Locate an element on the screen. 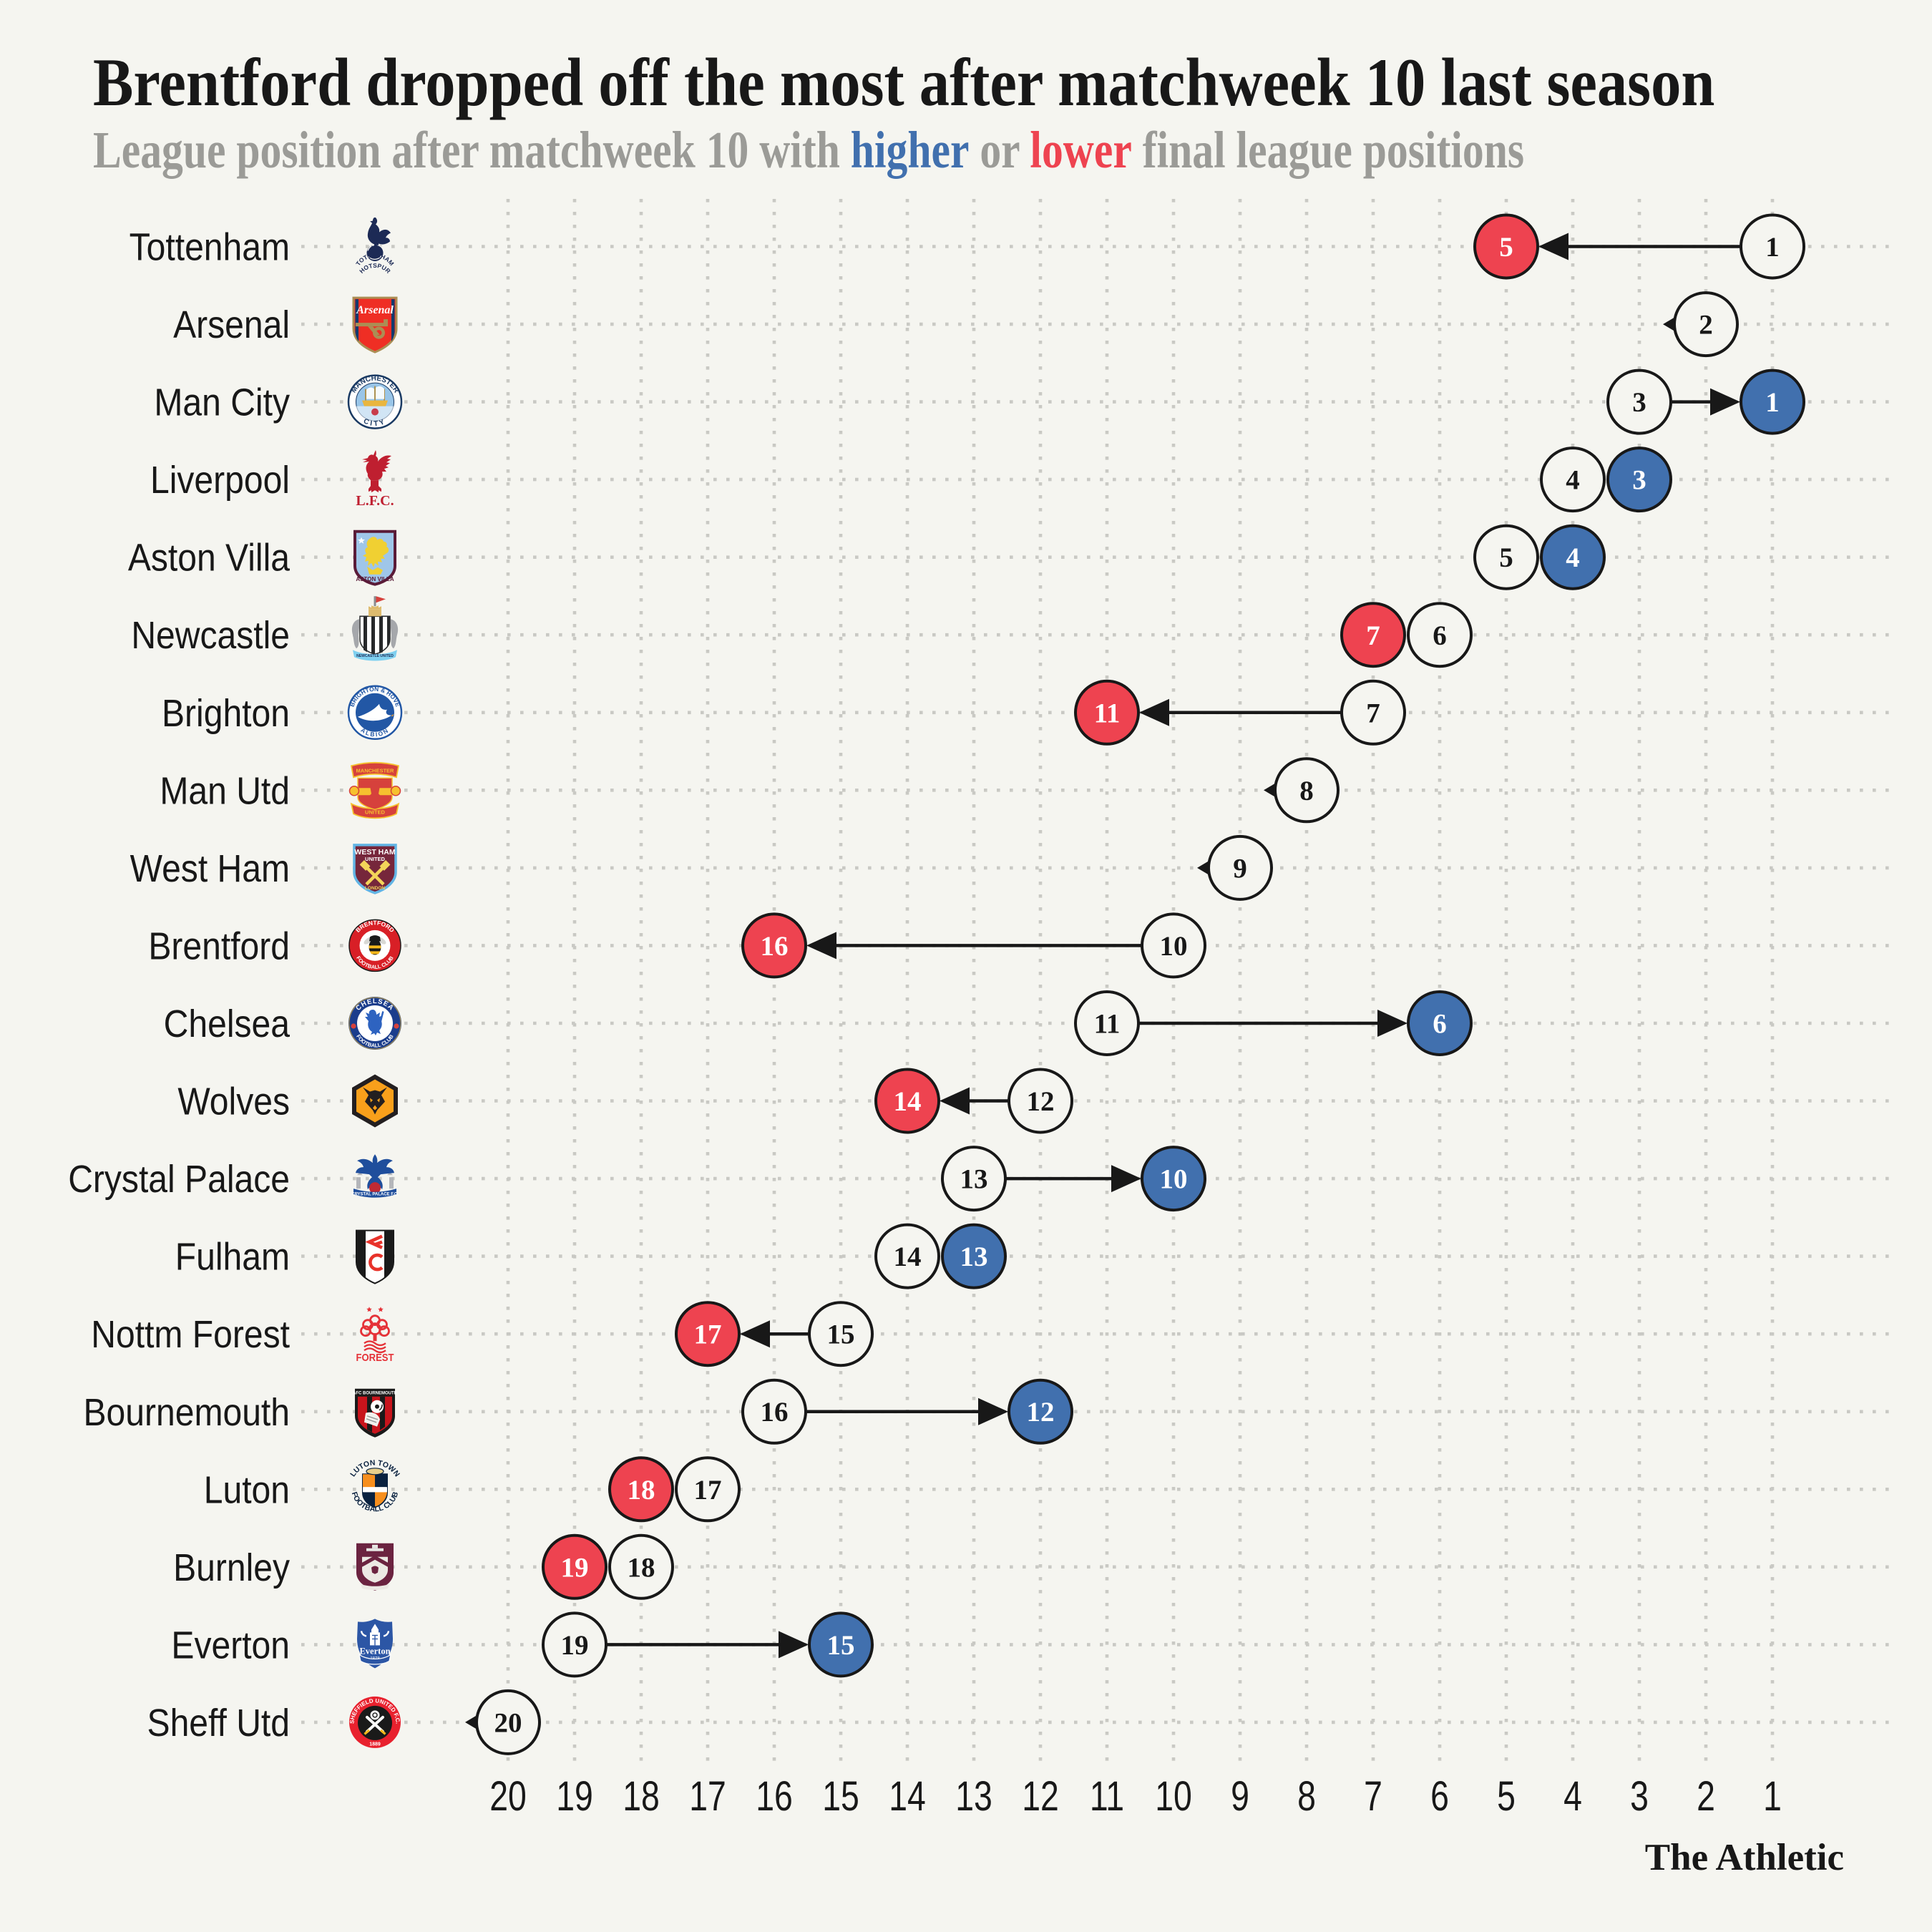 The width and height of the screenshot is (1932, 1932). svg-text: Bournemouth is located at coordinates (186, 1411).